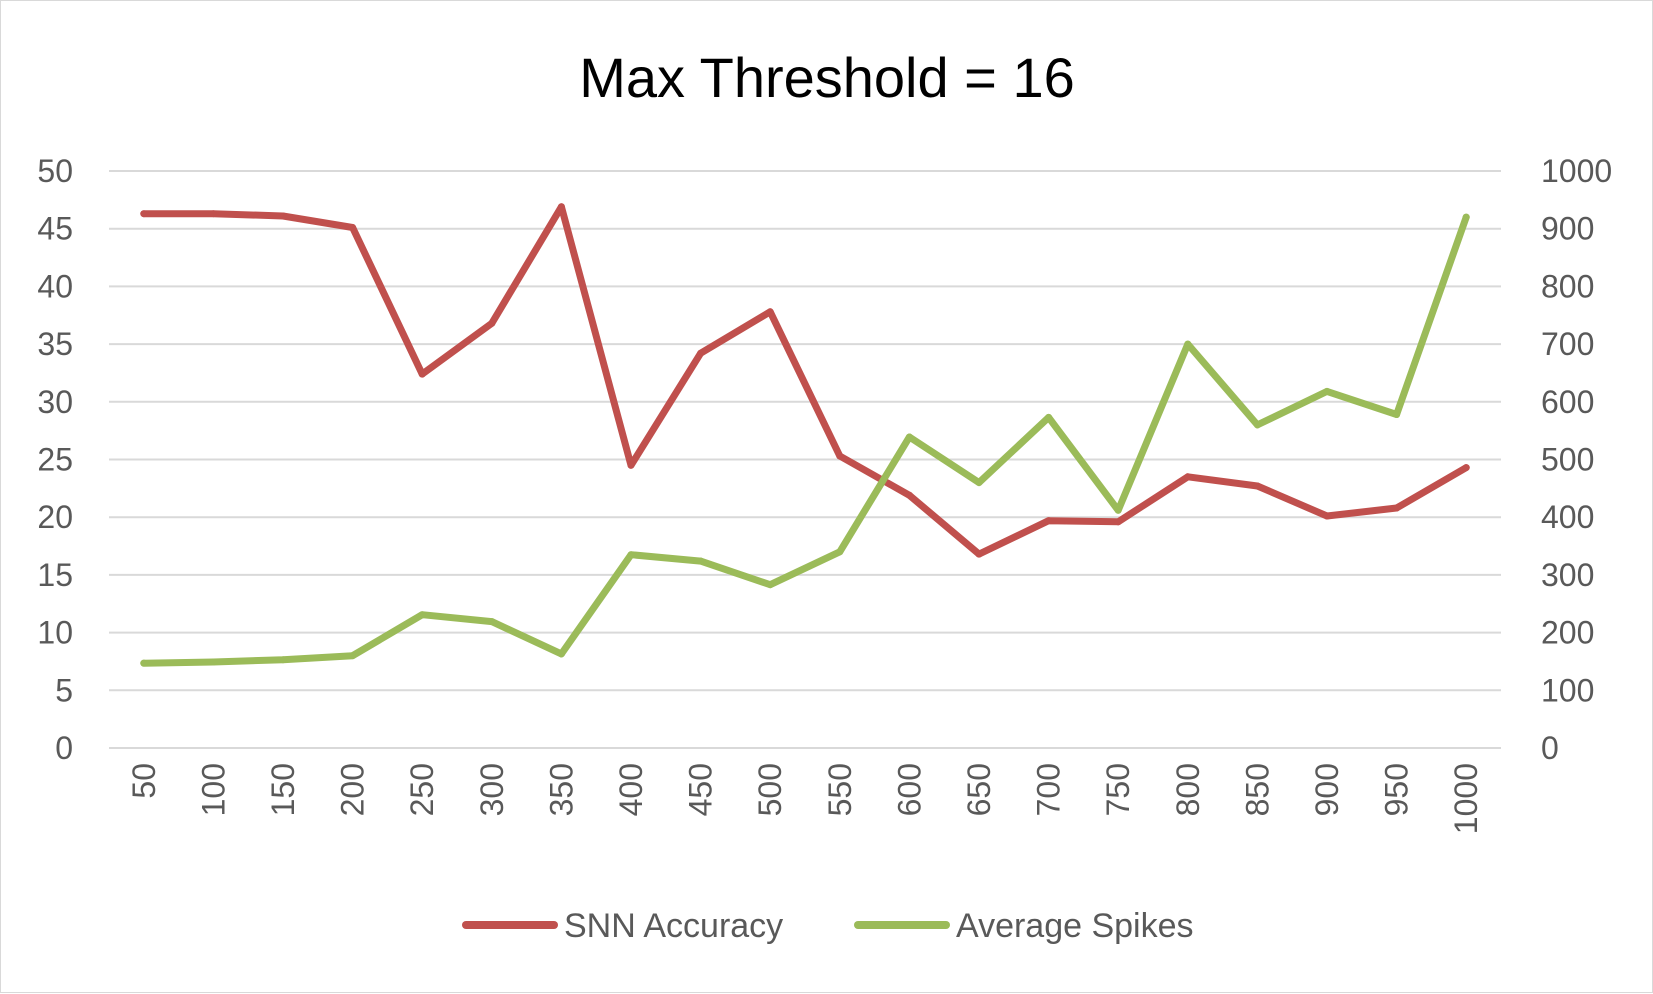  I want to click on right-tick-label: 200, so click(1567, 633).